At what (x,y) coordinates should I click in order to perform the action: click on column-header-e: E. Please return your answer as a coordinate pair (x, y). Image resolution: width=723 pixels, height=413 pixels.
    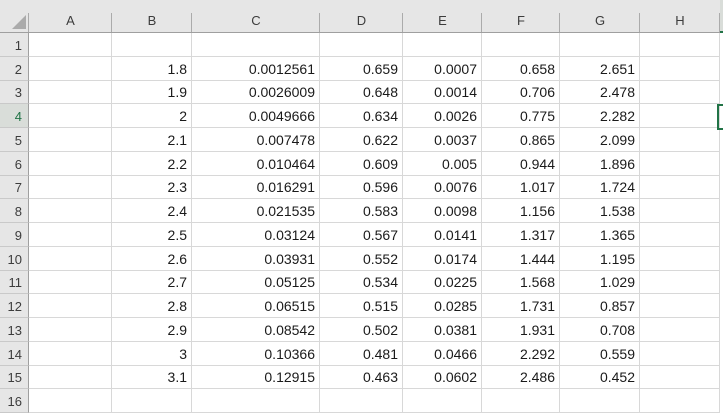
    Looking at the image, I should click on (442, 16).